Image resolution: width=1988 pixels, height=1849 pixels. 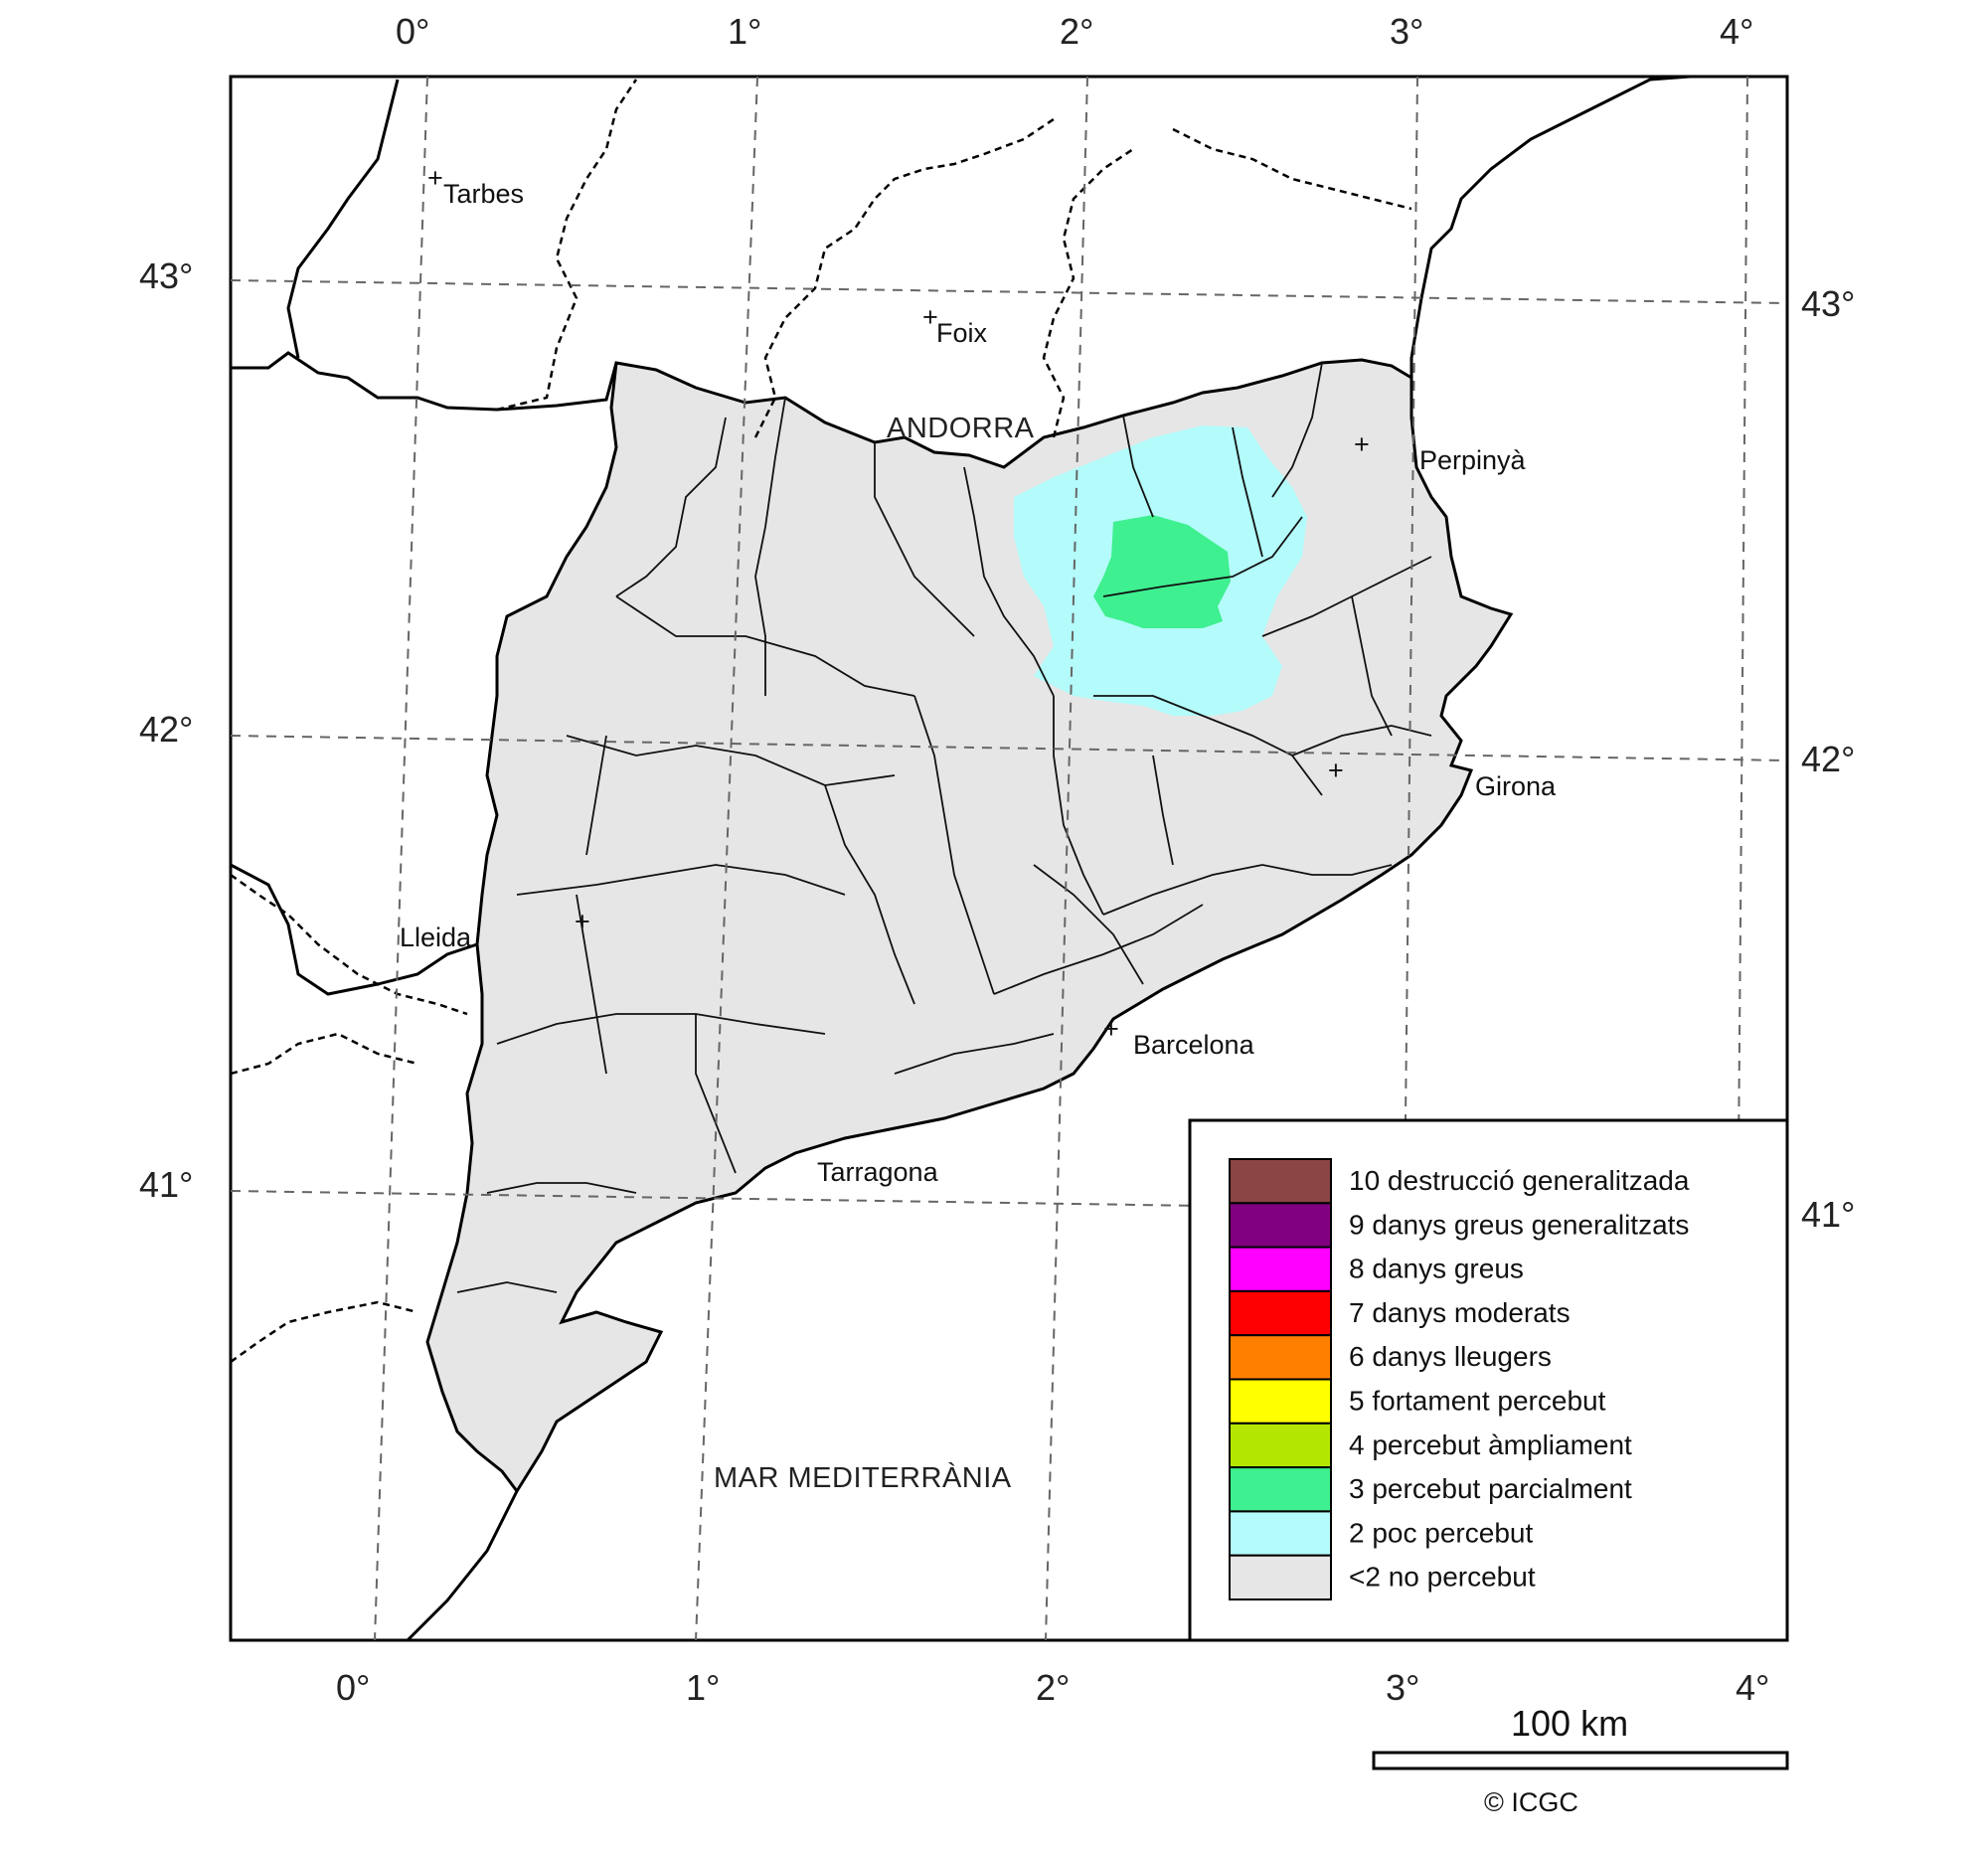 I want to click on legend-label: 3 percebut parcialment, so click(x=1490, y=1488).